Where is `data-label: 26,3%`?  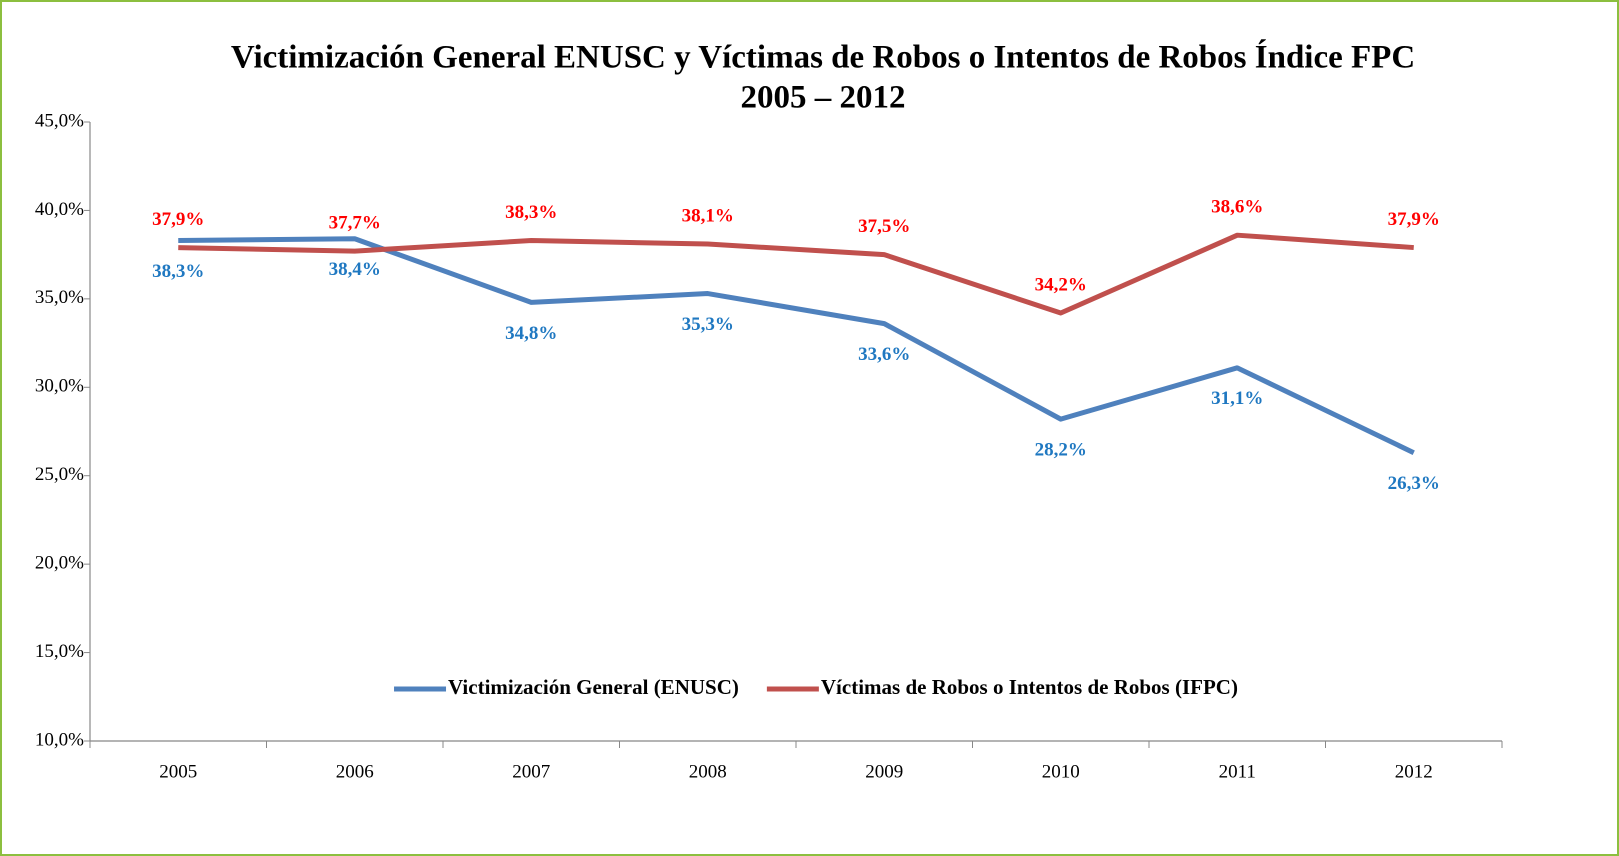 data-label: 26,3% is located at coordinates (1414, 483).